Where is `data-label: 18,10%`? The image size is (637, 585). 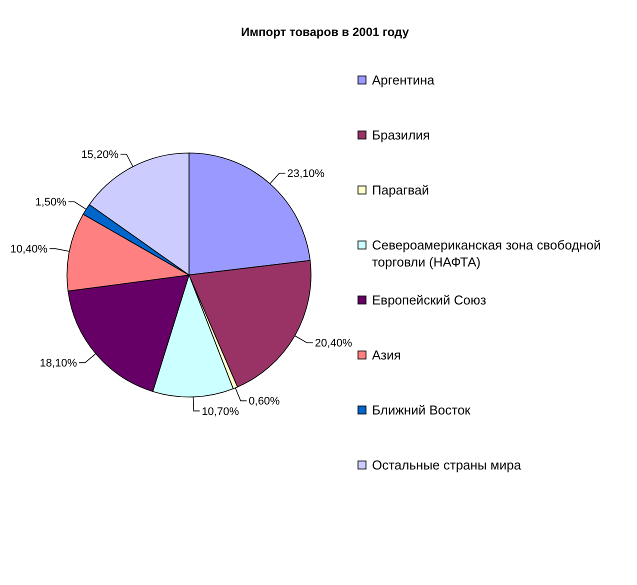
data-label: 18,10% is located at coordinates (59, 364).